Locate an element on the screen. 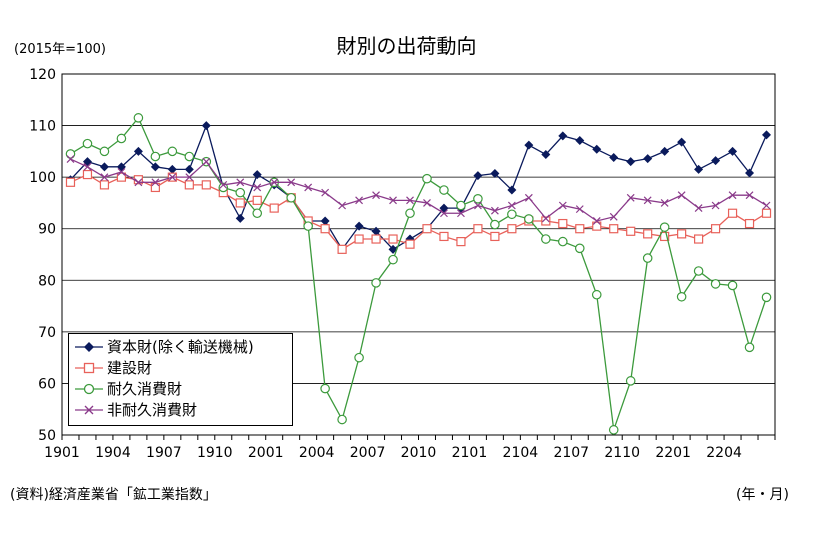  legend-item-nondurable: 非耐久消費財 is located at coordinates (180, 410).